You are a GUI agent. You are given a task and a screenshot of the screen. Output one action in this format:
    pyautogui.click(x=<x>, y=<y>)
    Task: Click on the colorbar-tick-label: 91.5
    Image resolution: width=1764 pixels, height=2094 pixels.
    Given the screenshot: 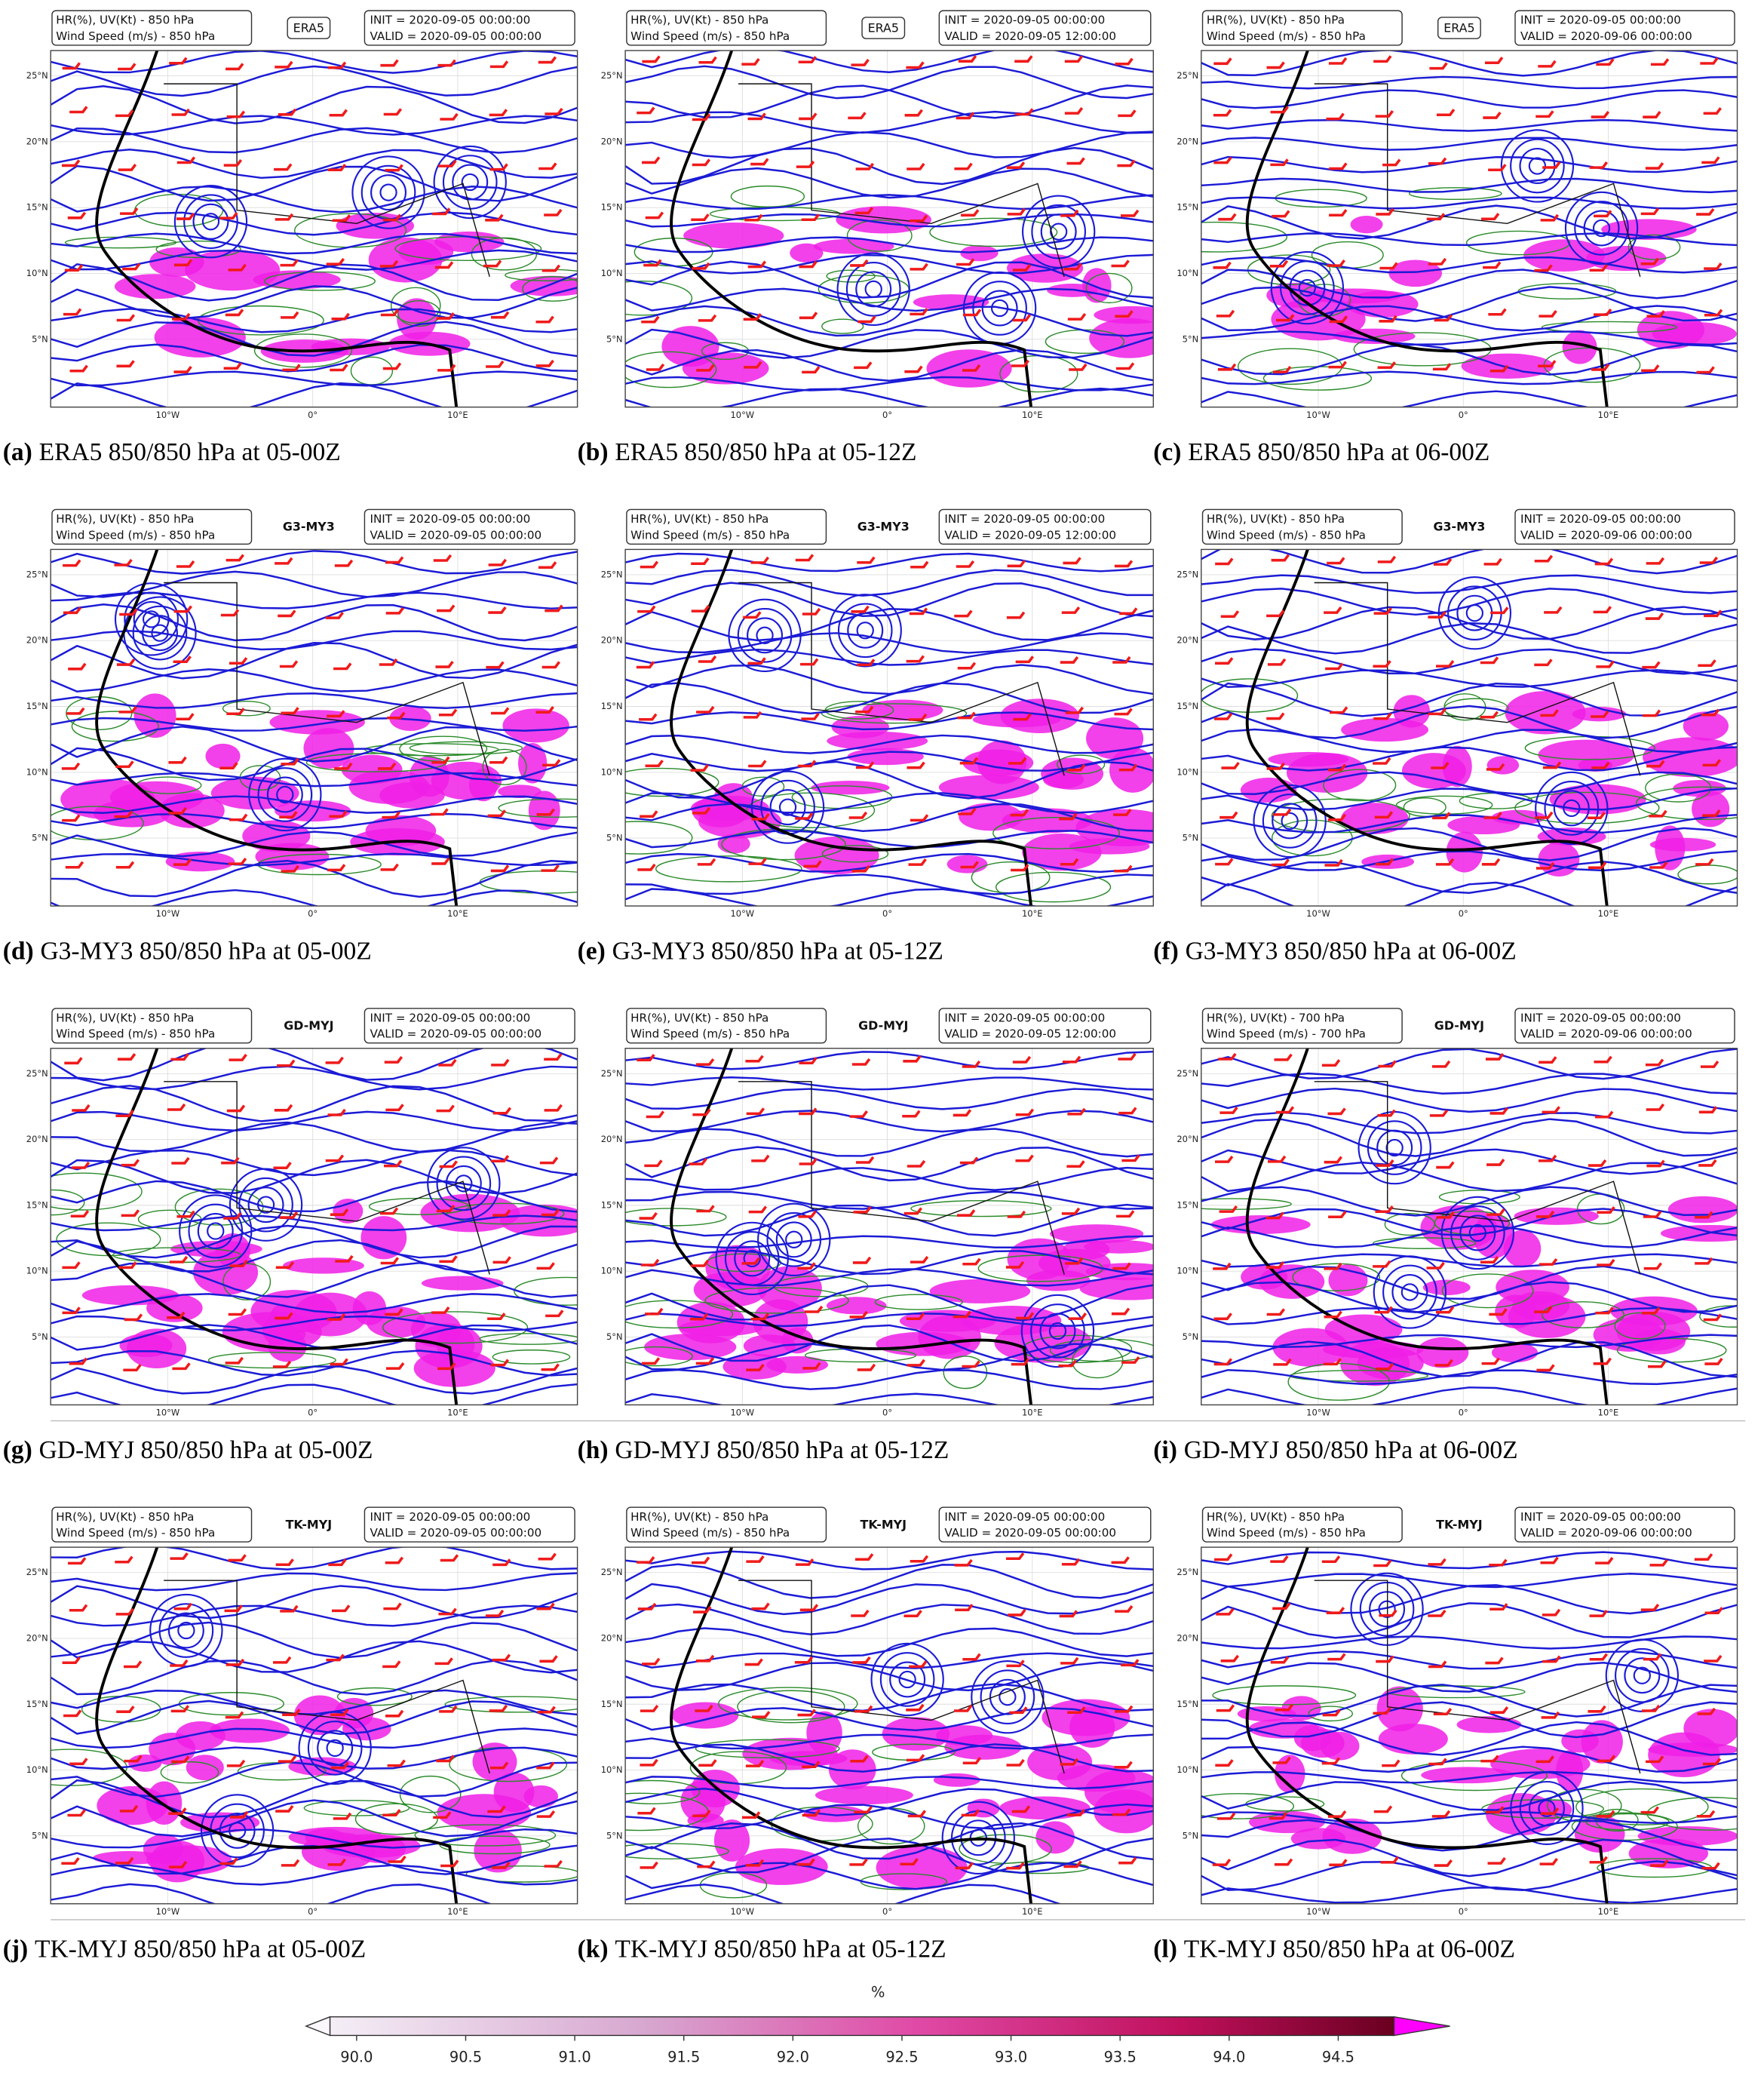 What is the action you would take?
    pyautogui.click(x=684, y=2057)
    